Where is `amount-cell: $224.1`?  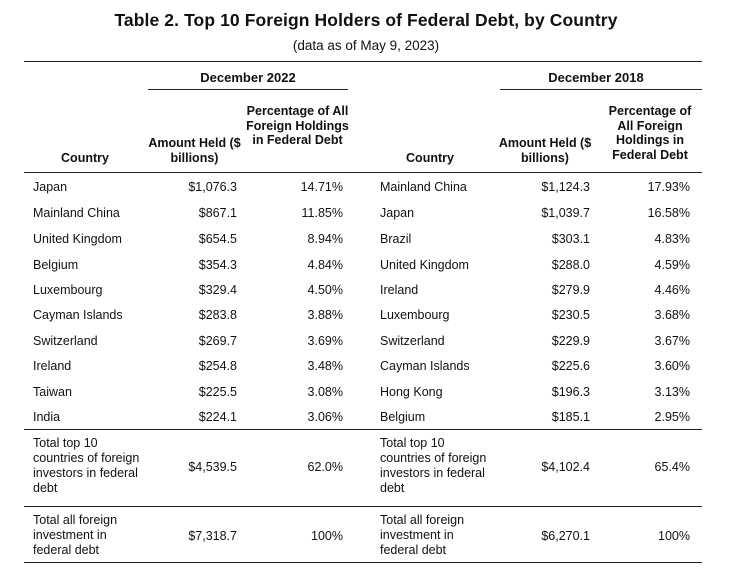 amount-cell: $224.1 is located at coordinates (217, 417).